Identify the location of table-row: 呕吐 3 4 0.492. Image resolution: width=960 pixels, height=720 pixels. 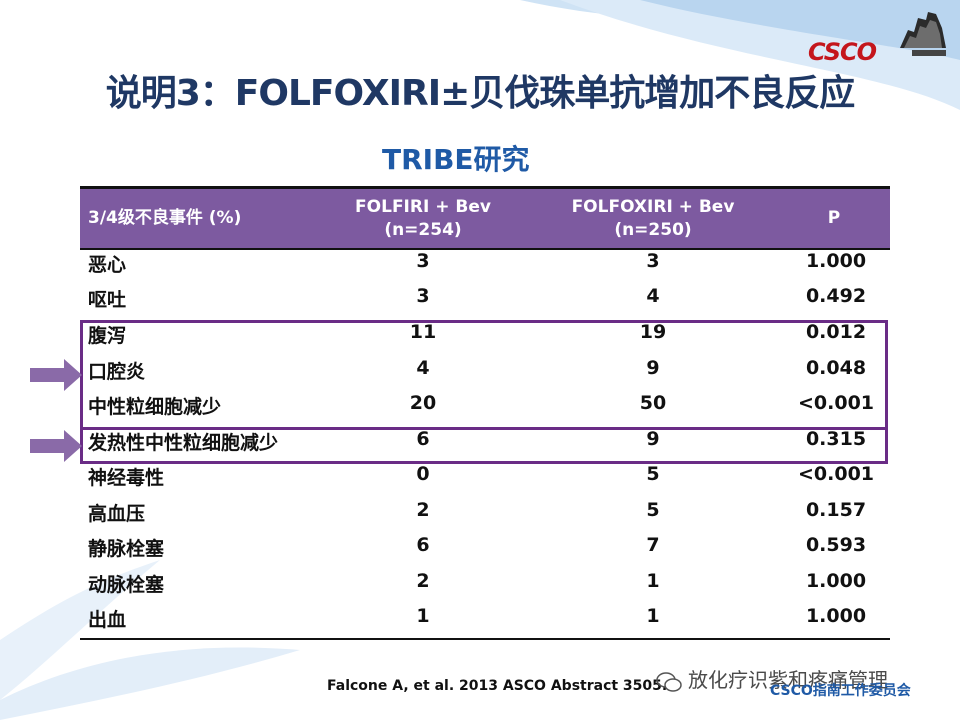
(485, 302).